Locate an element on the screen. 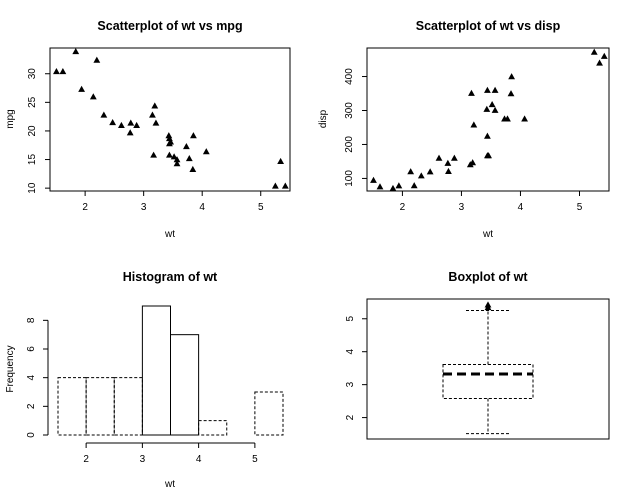 This screenshot has width=635, height=502. y-axis: 0 2 4 6 8 is located at coordinates (37, 377).